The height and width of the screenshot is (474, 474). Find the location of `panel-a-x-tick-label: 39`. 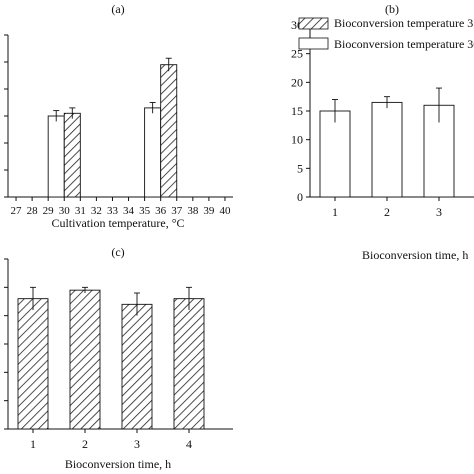

panel-a-x-tick-label: 39 is located at coordinates (209, 211).